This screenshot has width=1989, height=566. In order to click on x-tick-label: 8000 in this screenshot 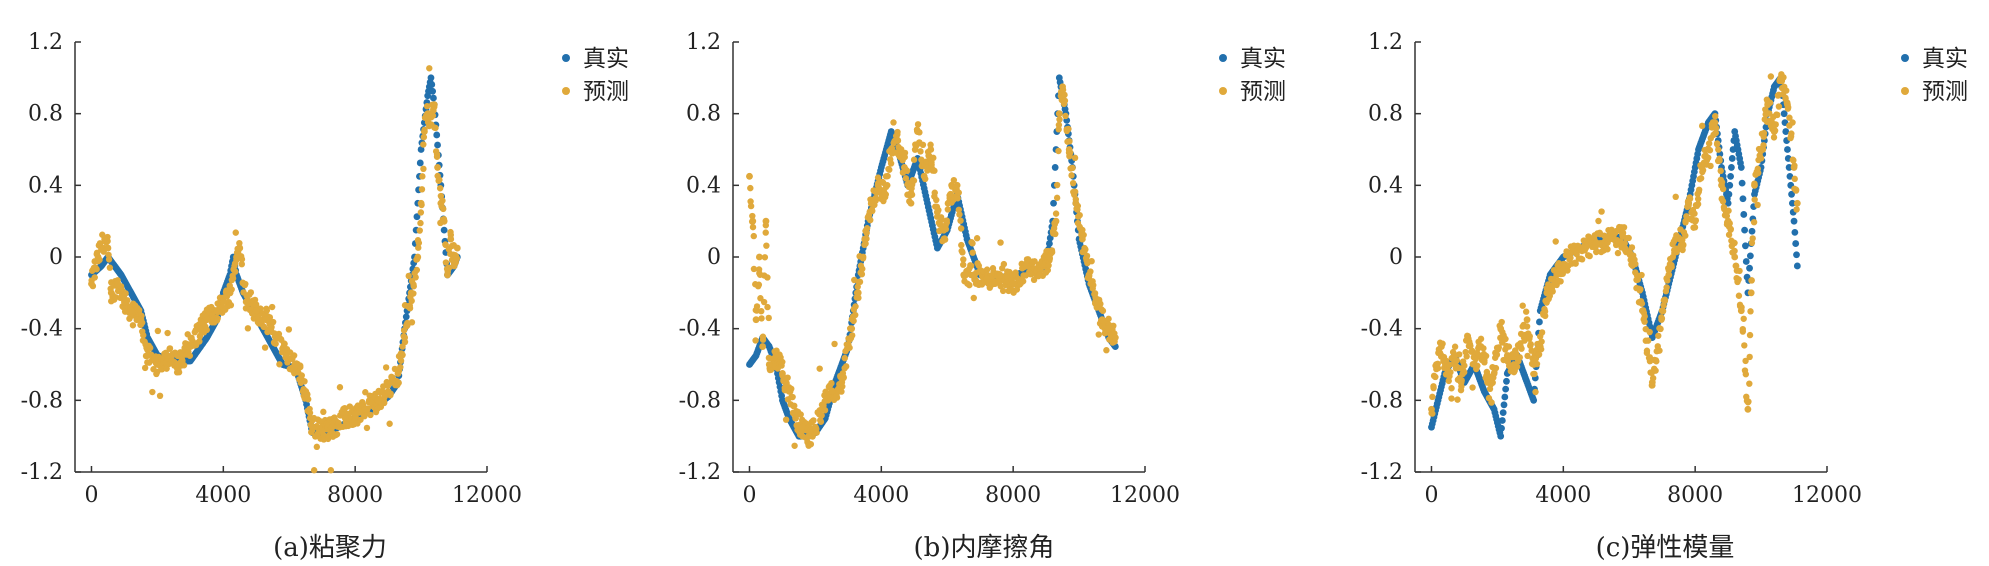, I will do `click(1013, 495)`.